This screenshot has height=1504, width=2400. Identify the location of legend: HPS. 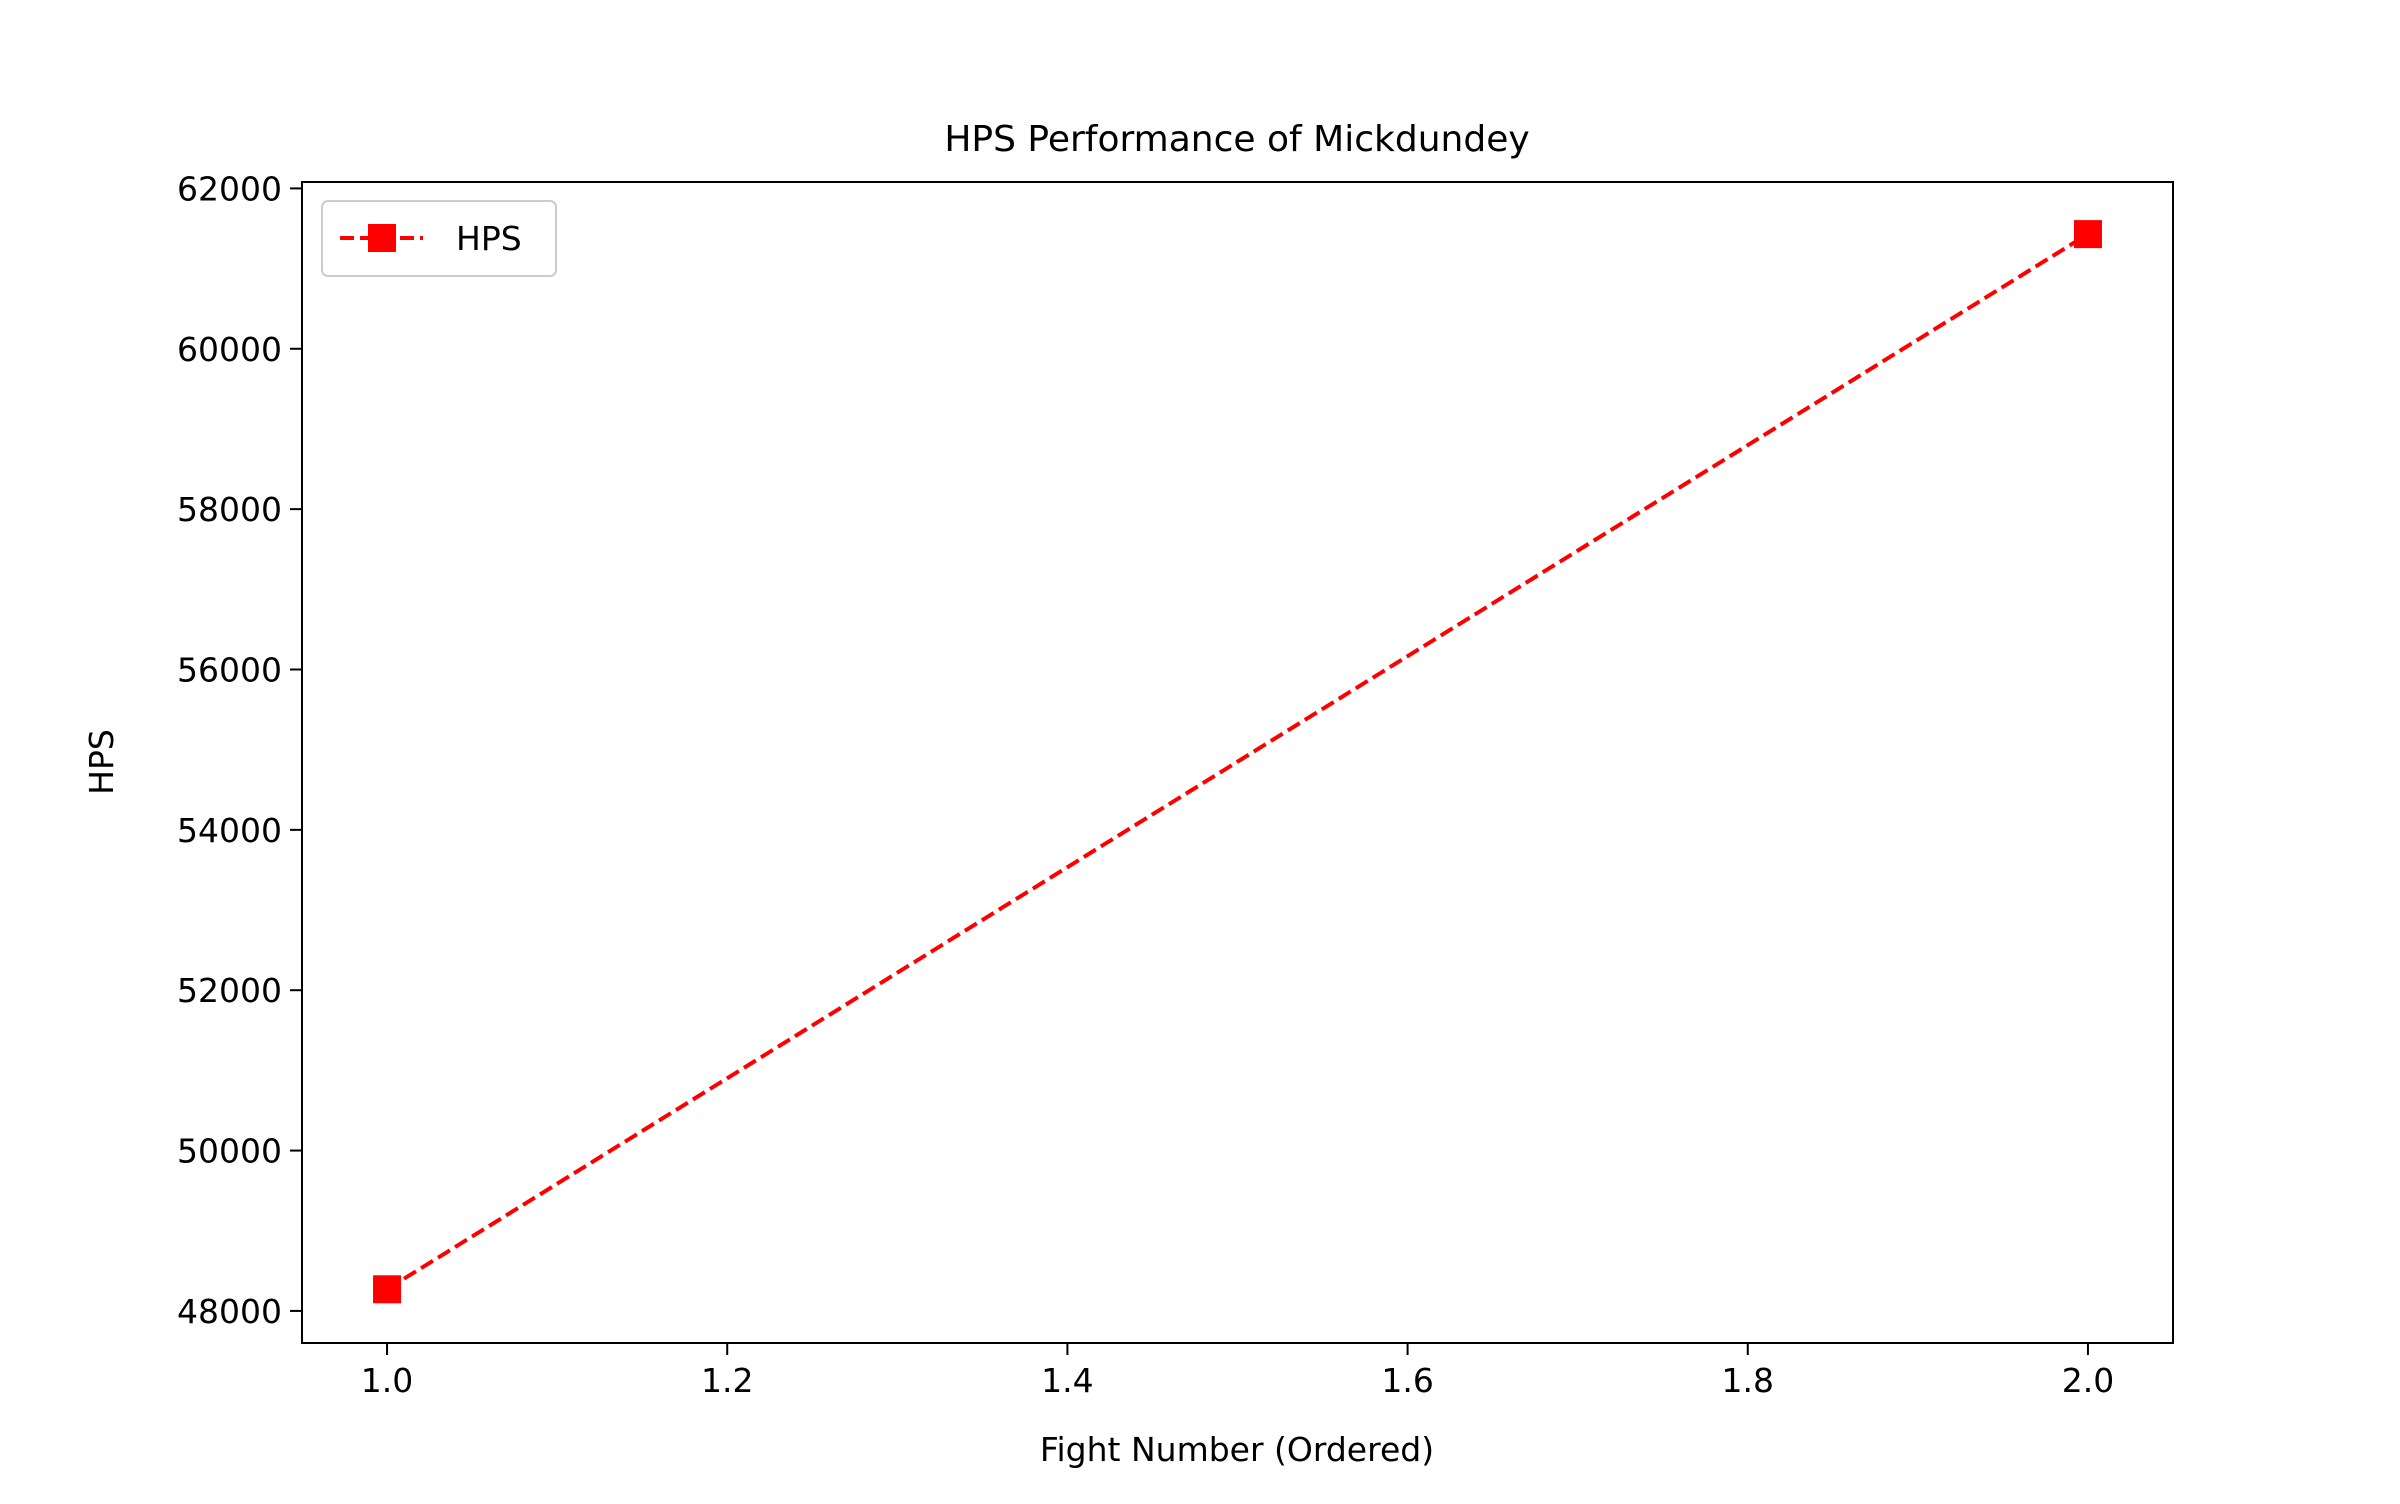
(439, 238).